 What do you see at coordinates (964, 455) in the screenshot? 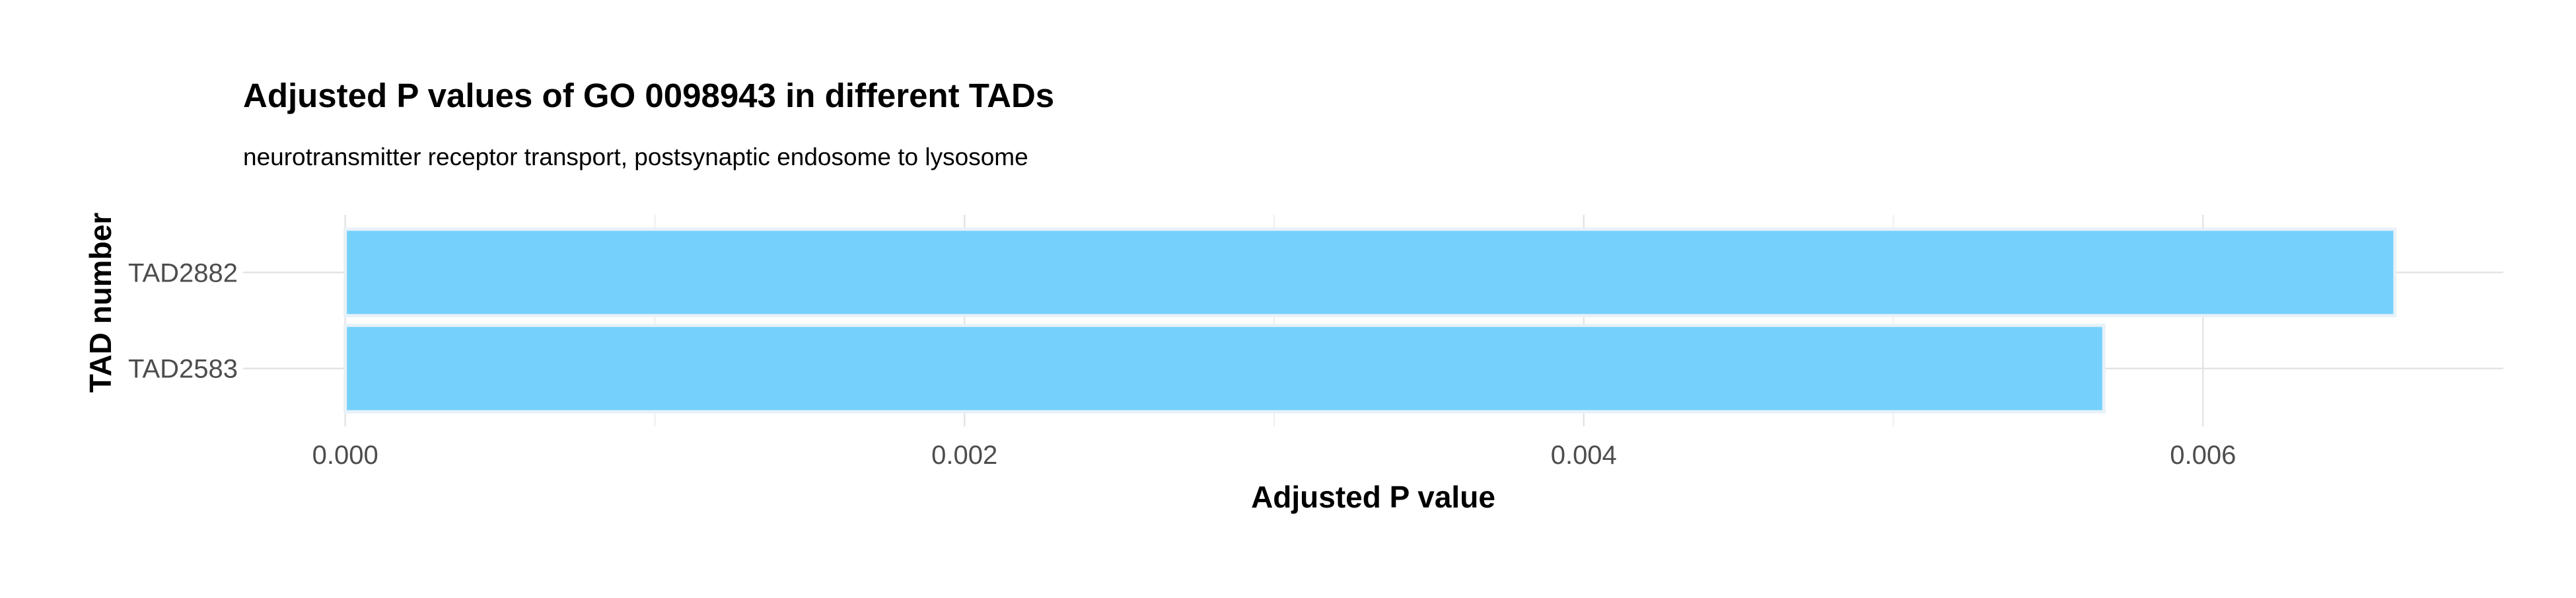
I see `x-tick-label: 0.002` at bounding box center [964, 455].